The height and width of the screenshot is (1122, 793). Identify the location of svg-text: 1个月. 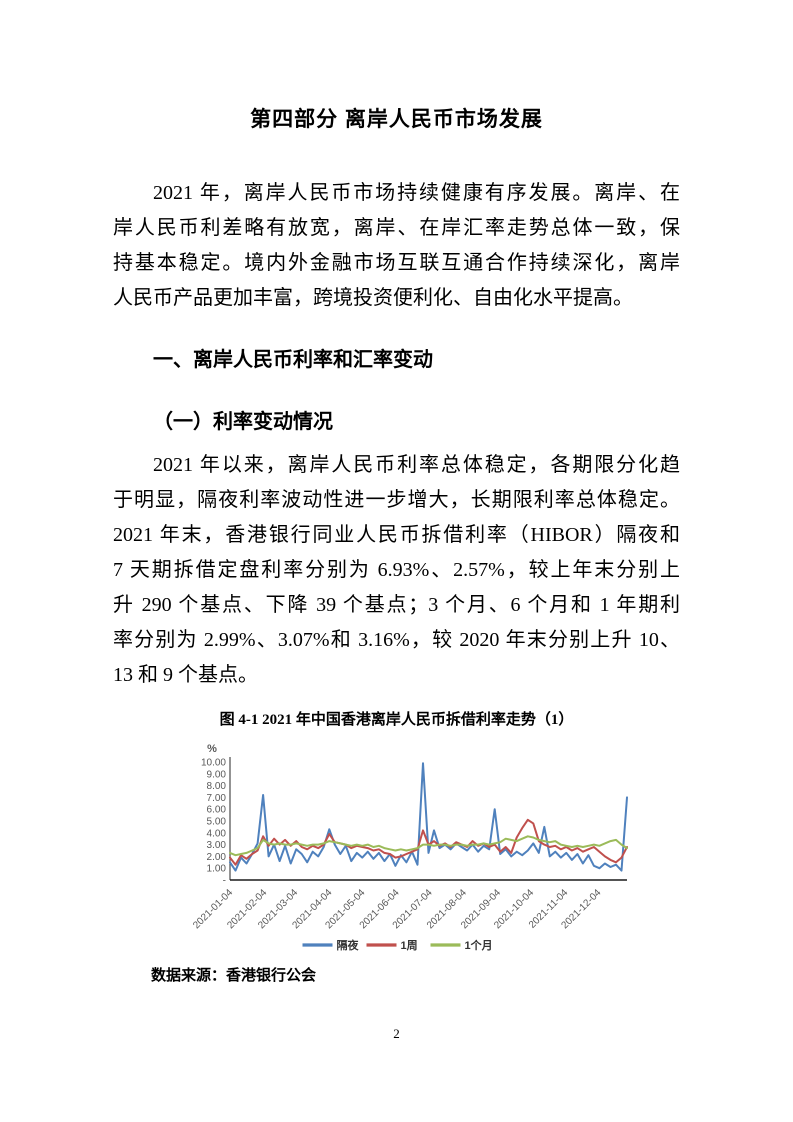
(479, 945).